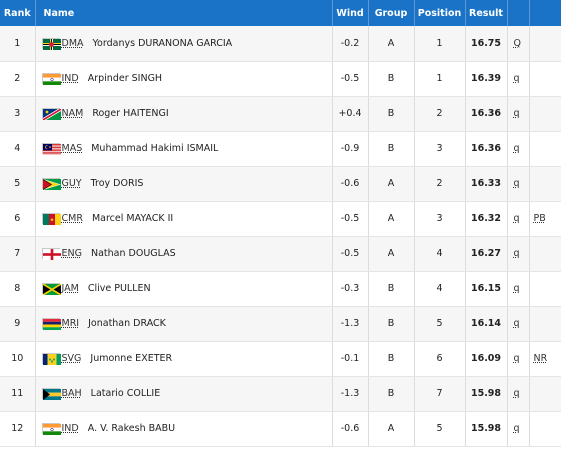 This screenshot has height=450, width=561. I want to click on position-header: Position, so click(440, 13).